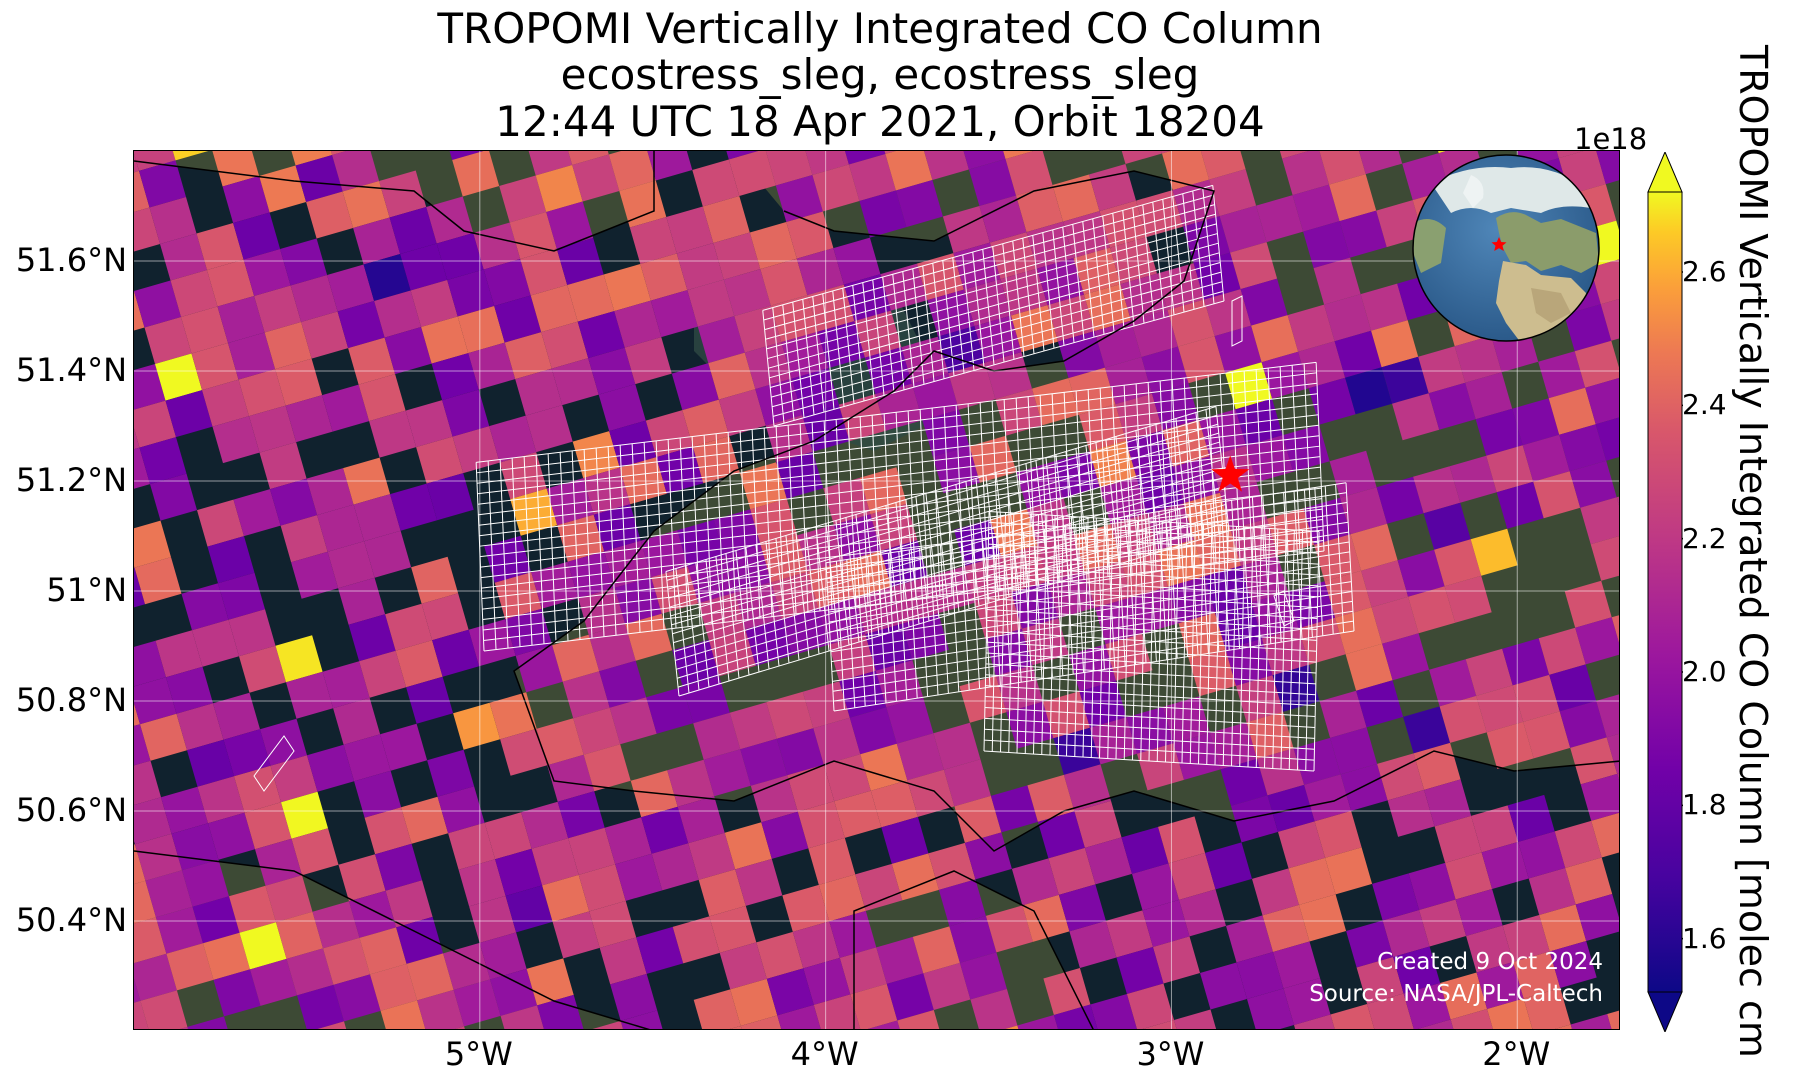 The width and height of the screenshot is (1799, 1079). I want to click on title-line-2: ecostress_sleg, ecostress_sleg, so click(880, 74).